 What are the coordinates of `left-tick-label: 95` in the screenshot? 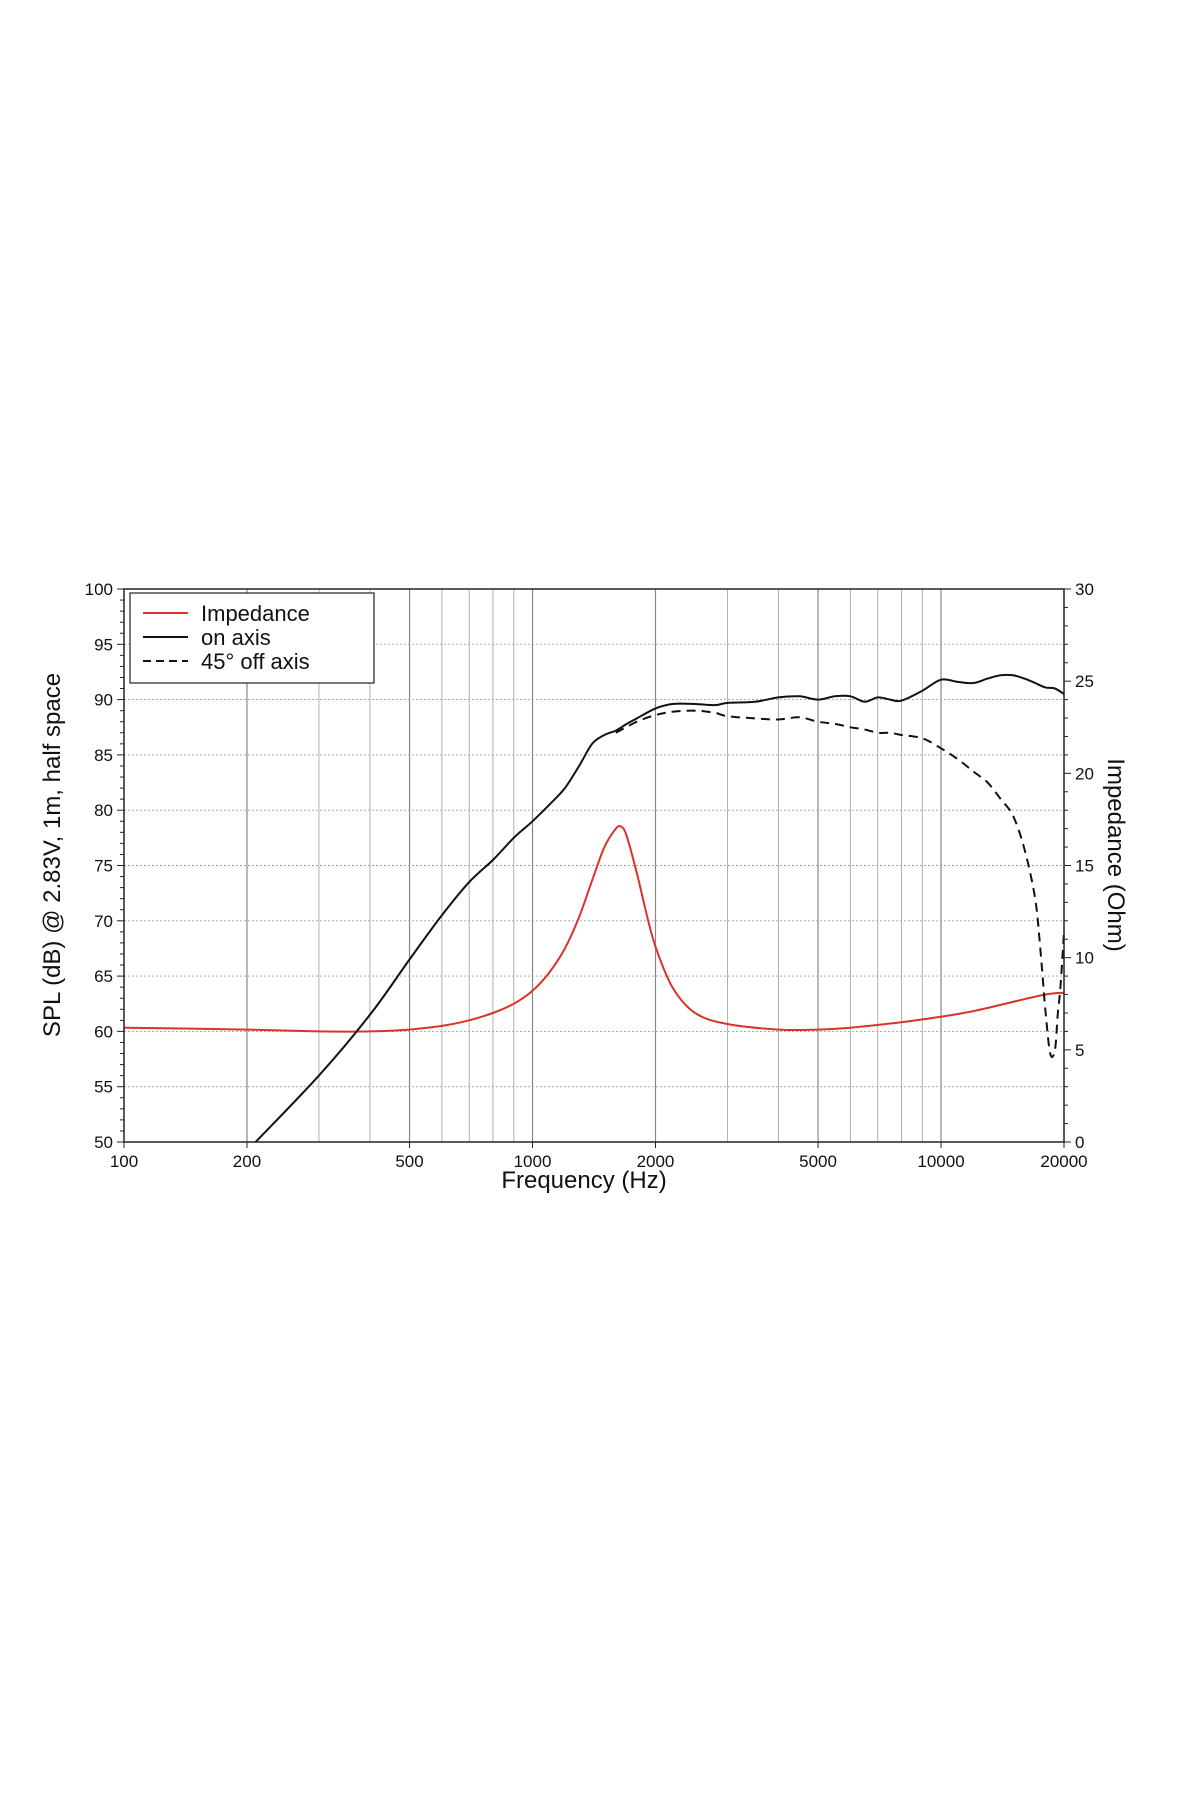 It's located at (103, 644).